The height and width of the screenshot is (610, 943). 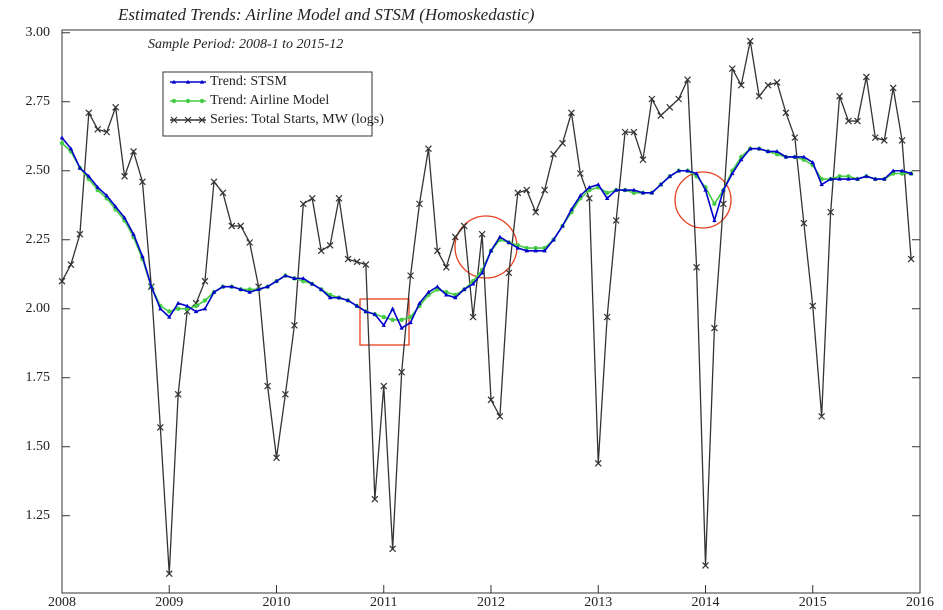 I want to click on x-tick-label: 2012, so click(x=491, y=602).